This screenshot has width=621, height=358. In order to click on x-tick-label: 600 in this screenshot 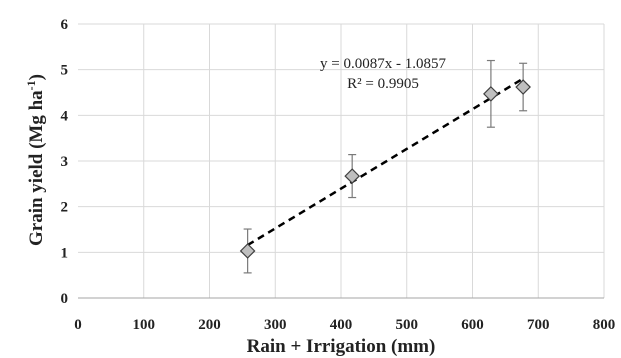, I will do `click(472, 325)`.